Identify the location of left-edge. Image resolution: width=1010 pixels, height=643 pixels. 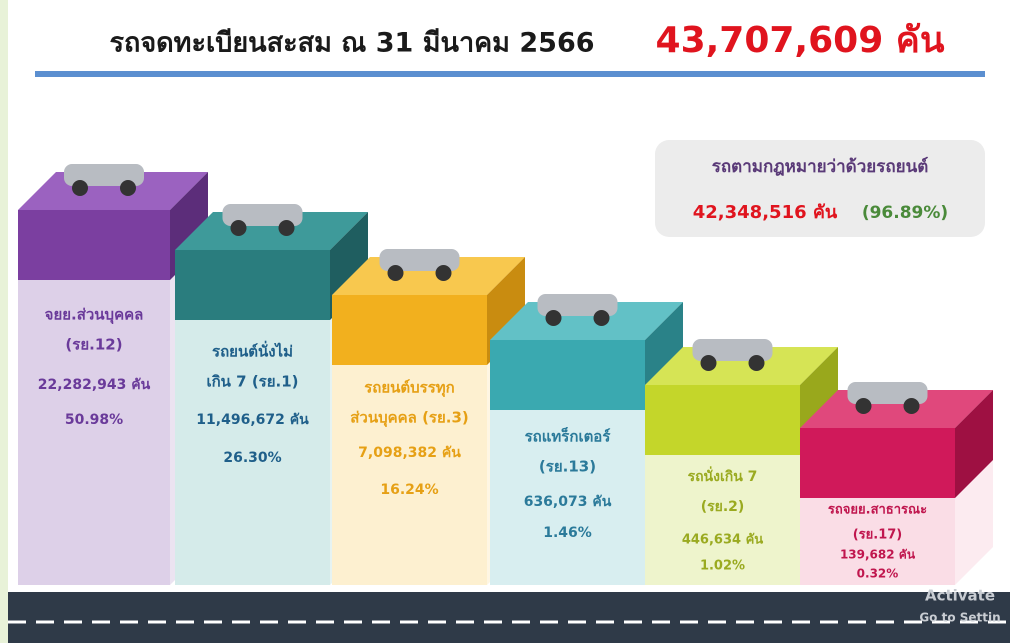
(4, 321).